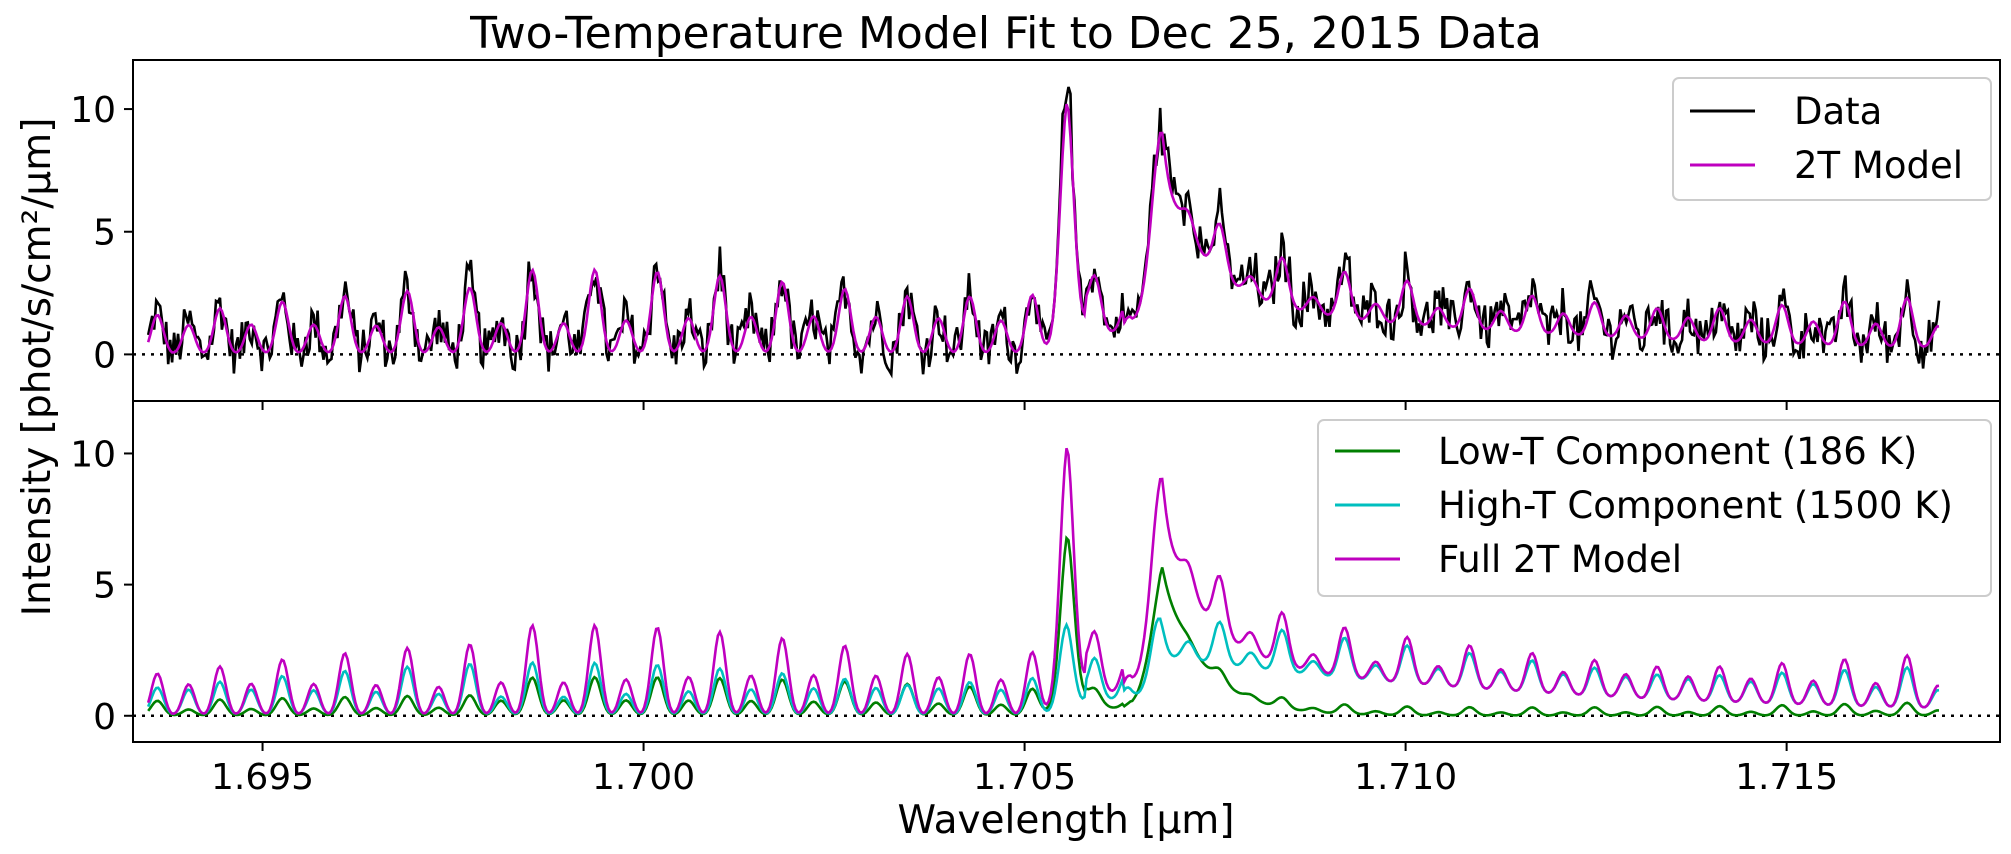 This screenshot has height=854, width=2011. What do you see at coordinates (1560, 559) in the screenshot?
I see `legend-full-2t-label: Full 2T Model` at bounding box center [1560, 559].